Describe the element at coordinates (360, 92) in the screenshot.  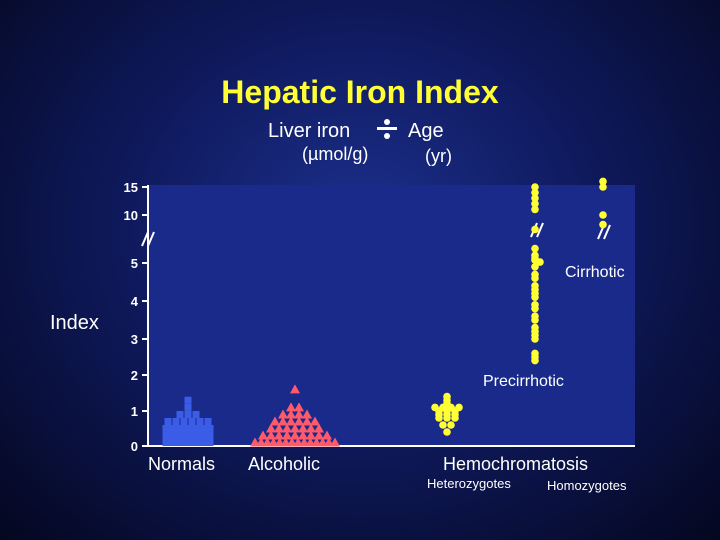
I see `chart-title: Hepatic Iron Index` at that location.